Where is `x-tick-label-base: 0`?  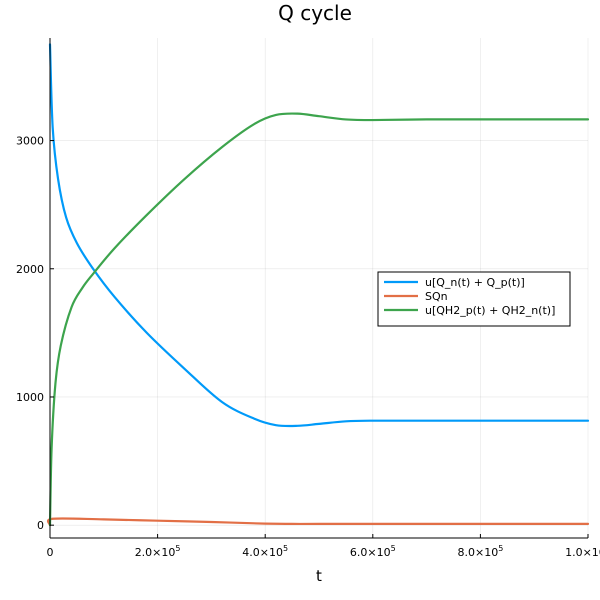 x-tick-label-base: 0 is located at coordinates (50, 552).